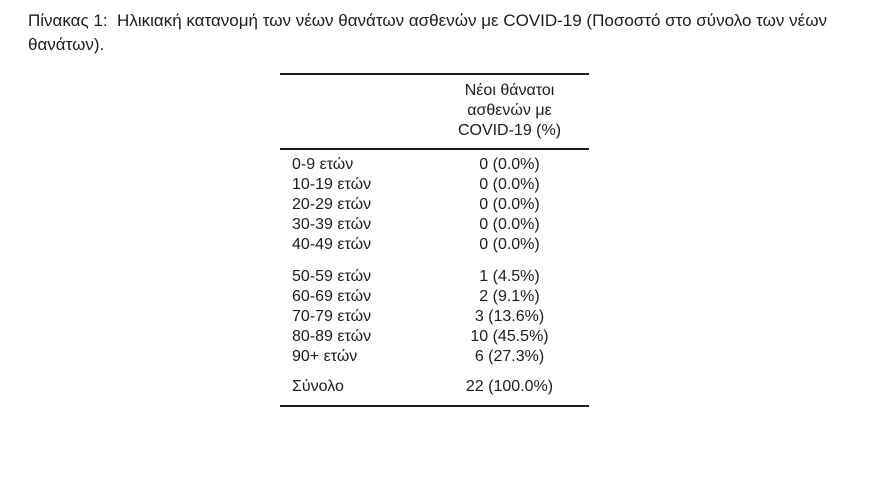 The height and width of the screenshot is (498, 880). Describe the element at coordinates (434, 357) in the screenshot. I see `table-row: 90+ ετών 6 (27.3%)` at that location.